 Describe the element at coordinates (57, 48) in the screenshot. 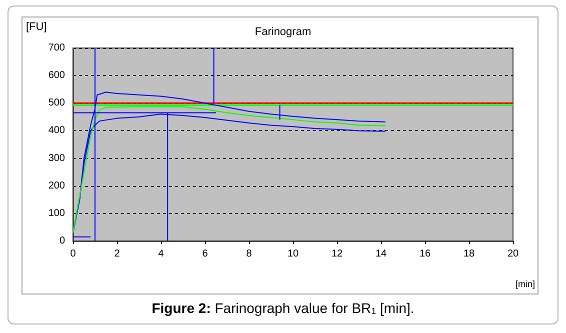

I see `y-tick-label: 700` at that location.